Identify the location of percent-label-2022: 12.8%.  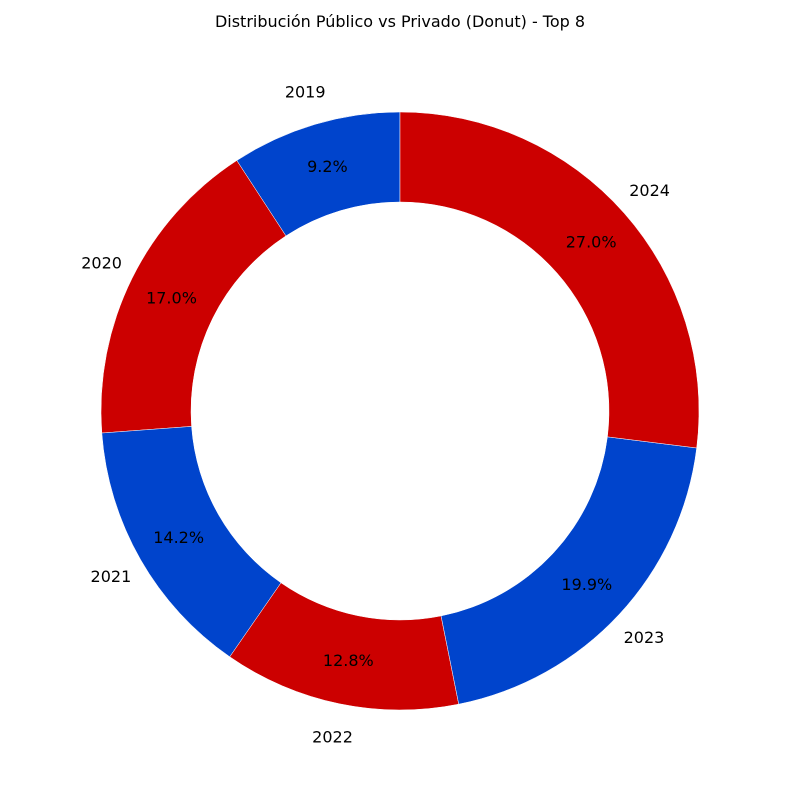
(348, 660).